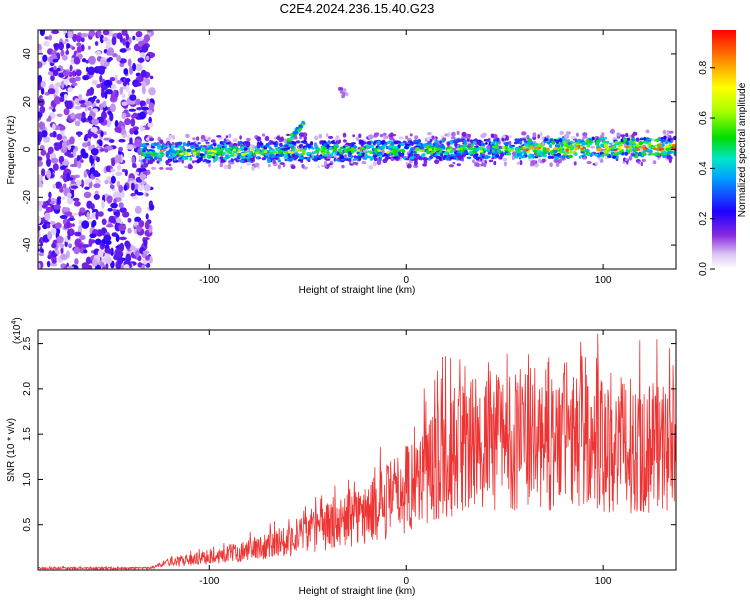  I want to click on colorbar-tick-label: 0.8, so click(703, 67).